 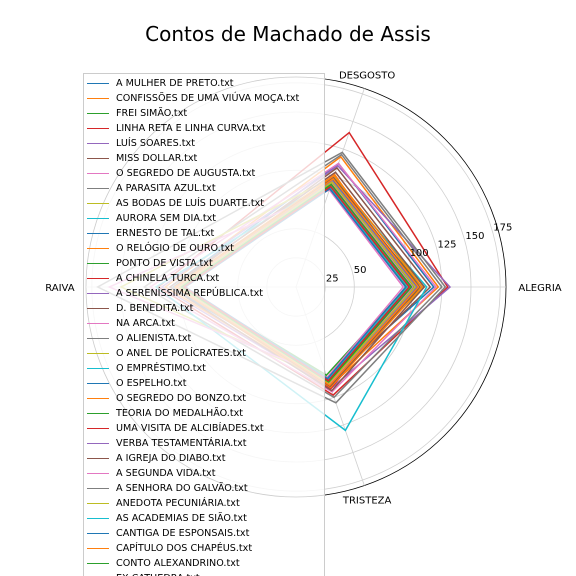 I want to click on legend-label: O ANEL DE POLÍCRATES.txt, so click(x=181, y=353).